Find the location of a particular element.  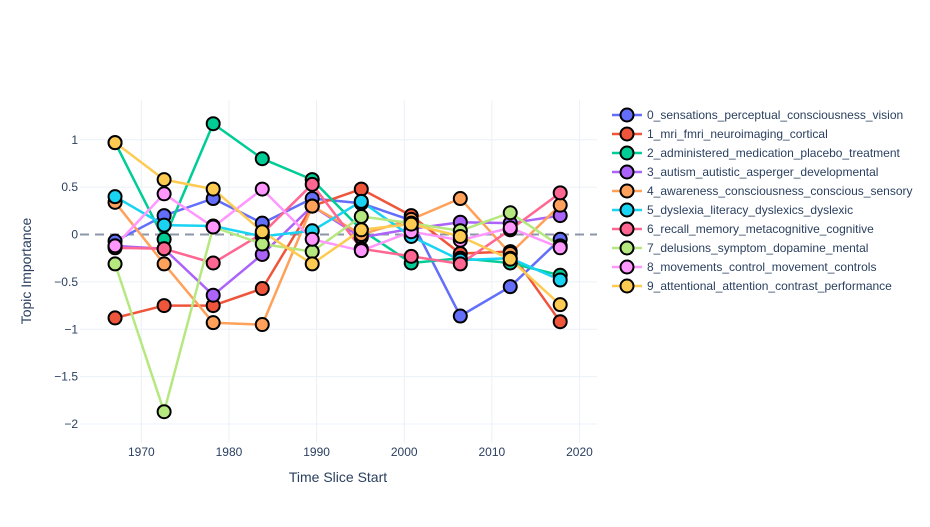

legend-label: 8_movements_control_movement_controls is located at coordinates (761, 267).